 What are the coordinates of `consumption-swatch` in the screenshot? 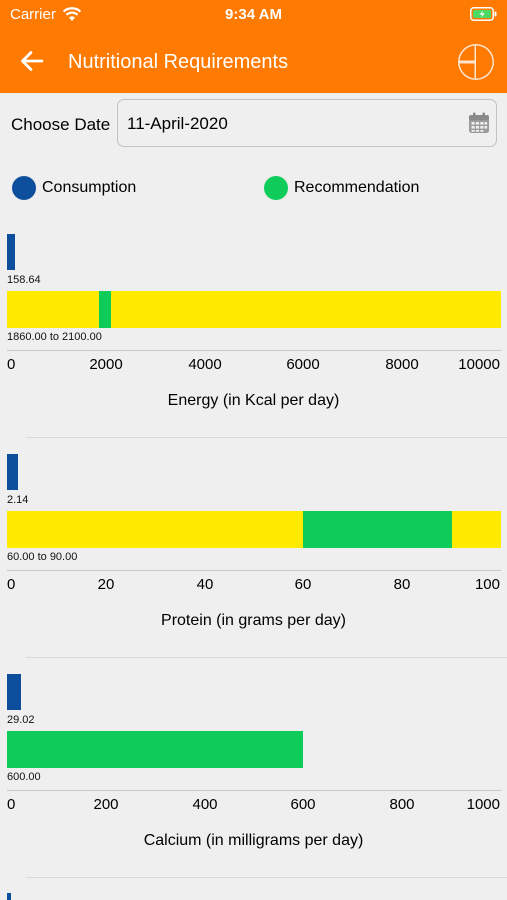 It's located at (24, 188).